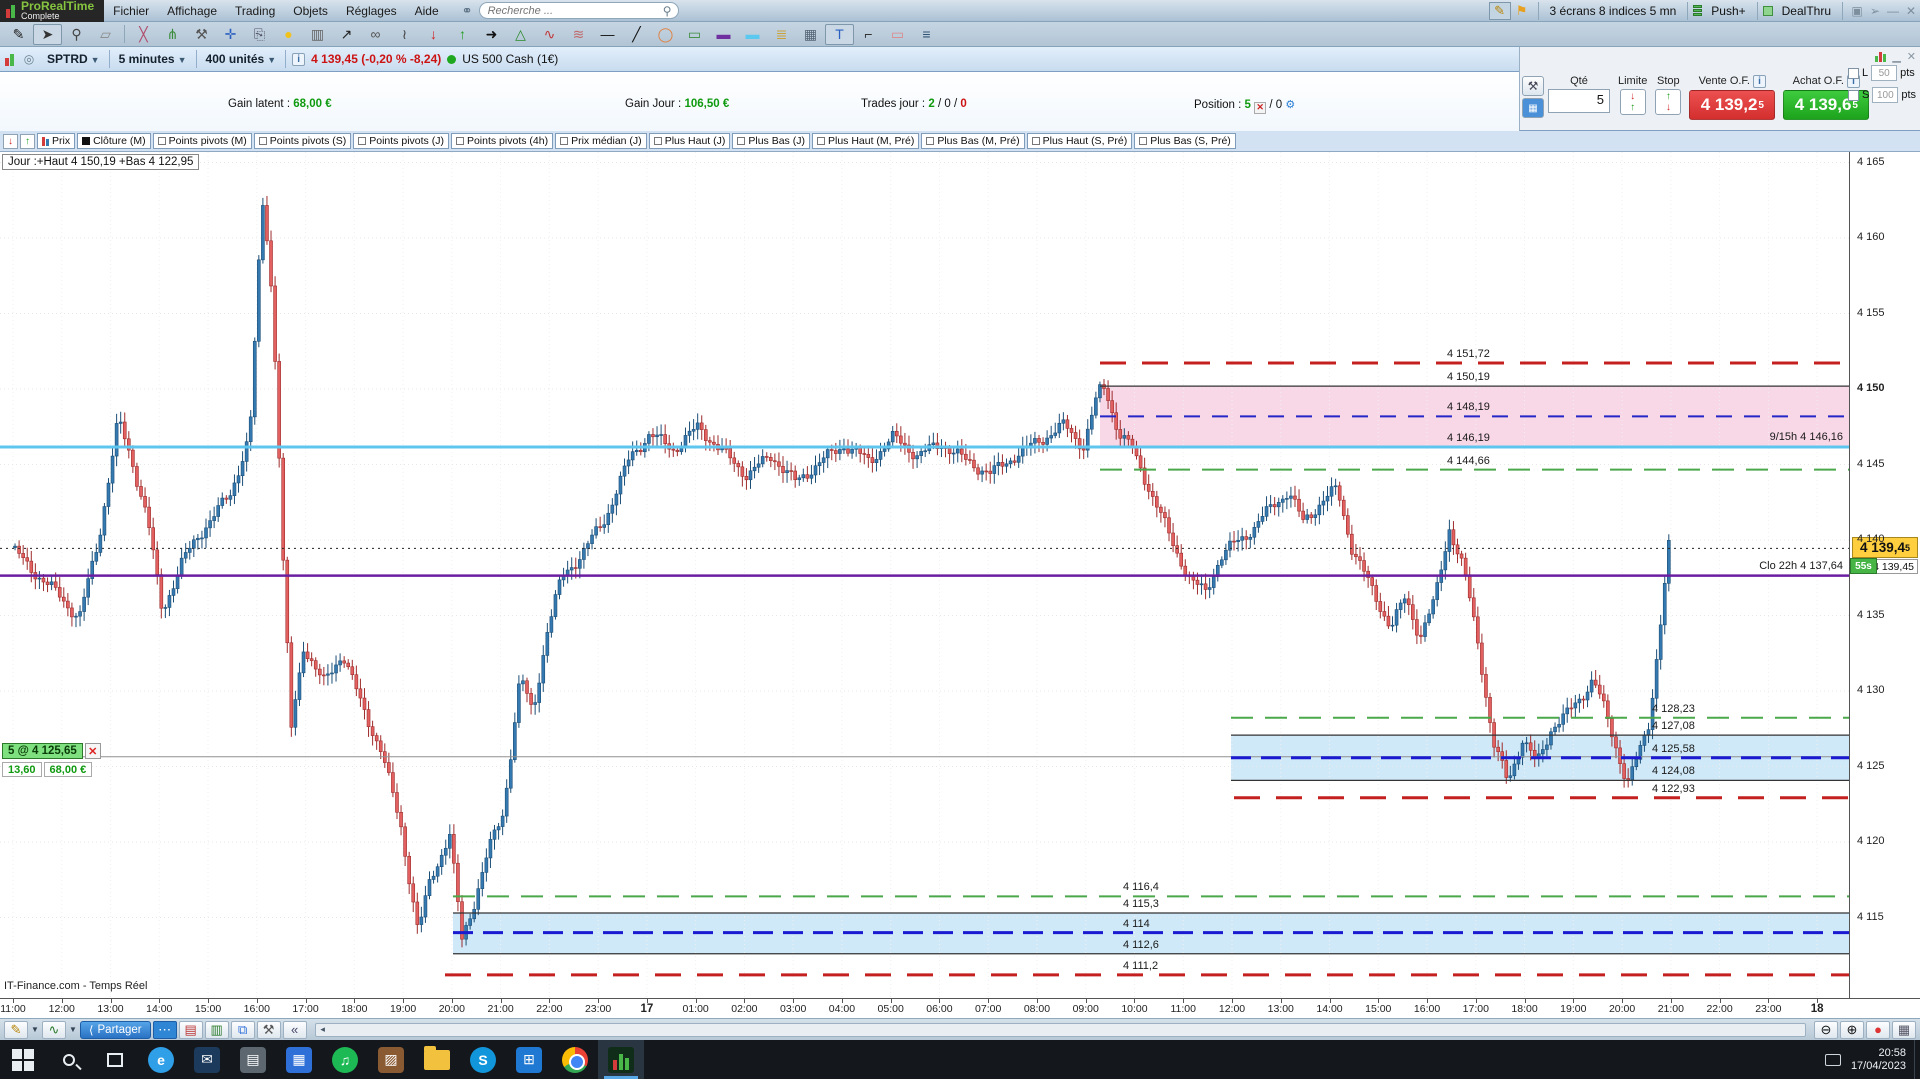 This screenshot has height=1079, width=1920. I want to click on scroll-down-icon: ↓, so click(10, 141).